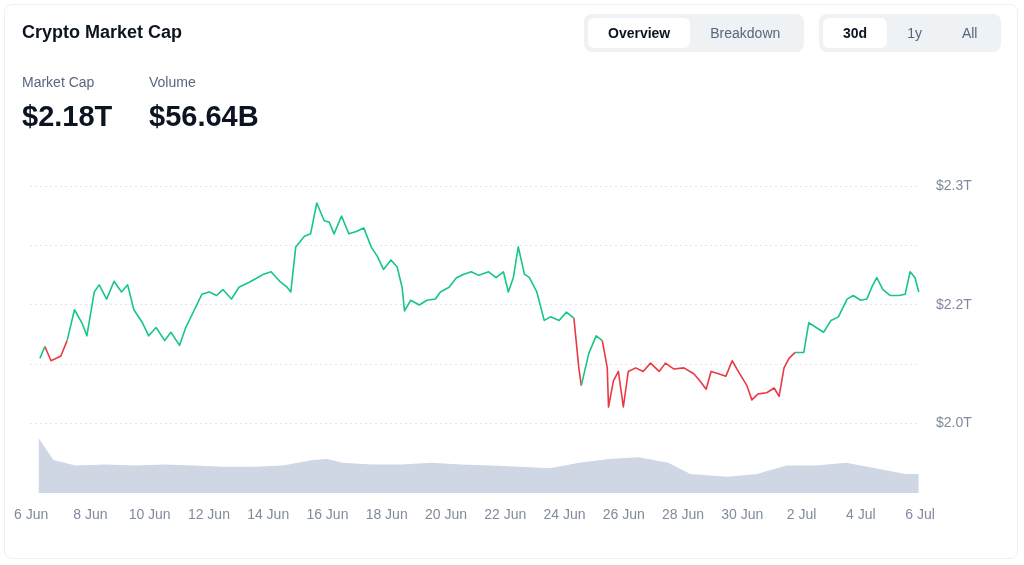 The height and width of the screenshot is (565, 1024). What do you see at coordinates (954, 422) in the screenshot?
I see `y-tick-label: $2.0T` at bounding box center [954, 422].